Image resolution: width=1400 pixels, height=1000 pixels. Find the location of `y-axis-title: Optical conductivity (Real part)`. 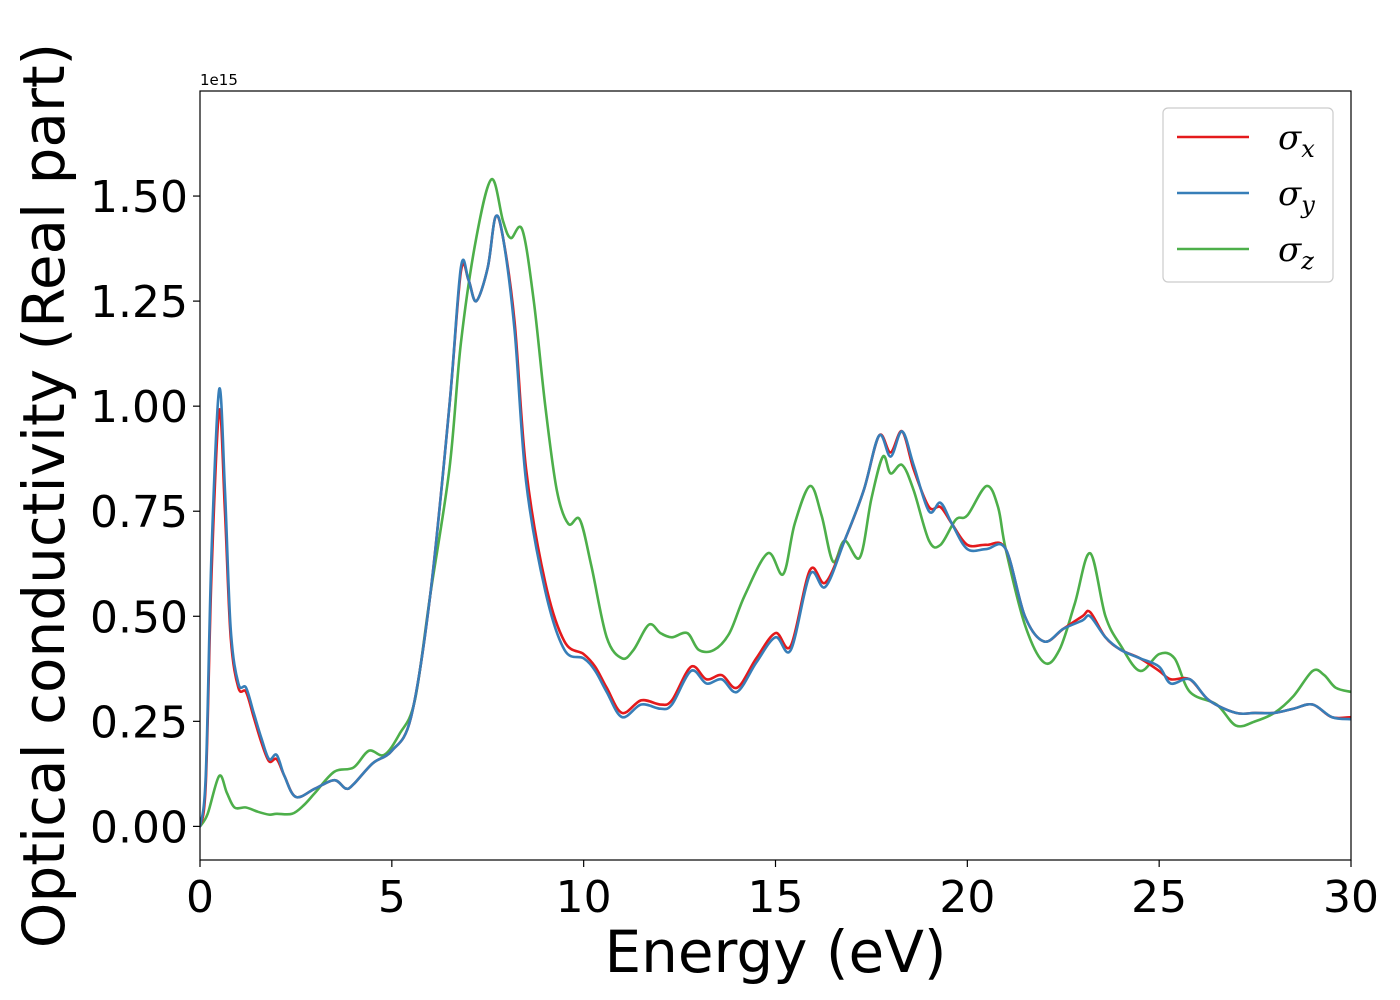

y-axis-title: Optical conductivity (Real part) is located at coordinates (44, 495).